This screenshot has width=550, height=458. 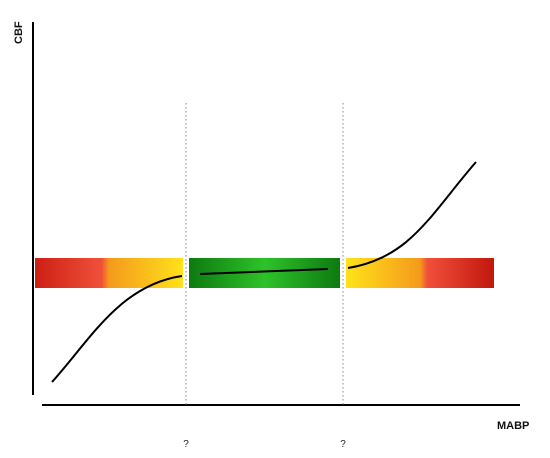 What do you see at coordinates (117, 329) in the screenshot?
I see `low-curve` at bounding box center [117, 329].